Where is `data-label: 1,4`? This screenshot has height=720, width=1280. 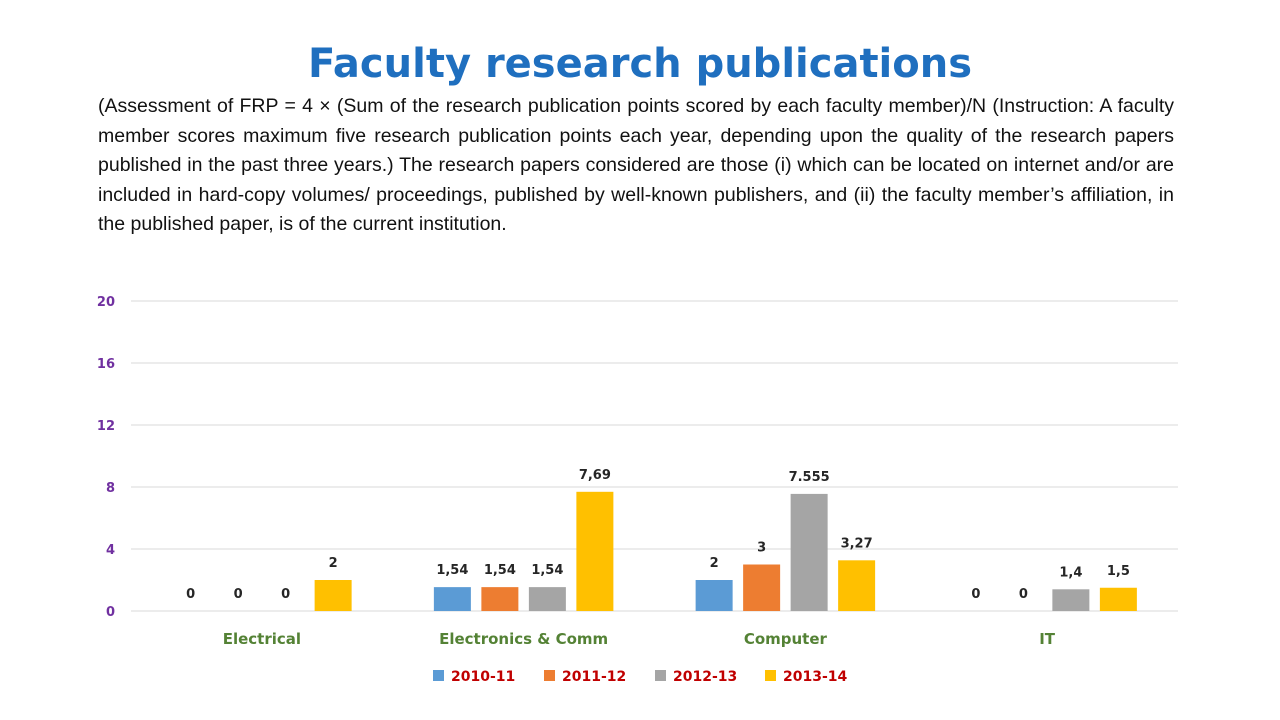 data-label: 1,4 is located at coordinates (1070, 572).